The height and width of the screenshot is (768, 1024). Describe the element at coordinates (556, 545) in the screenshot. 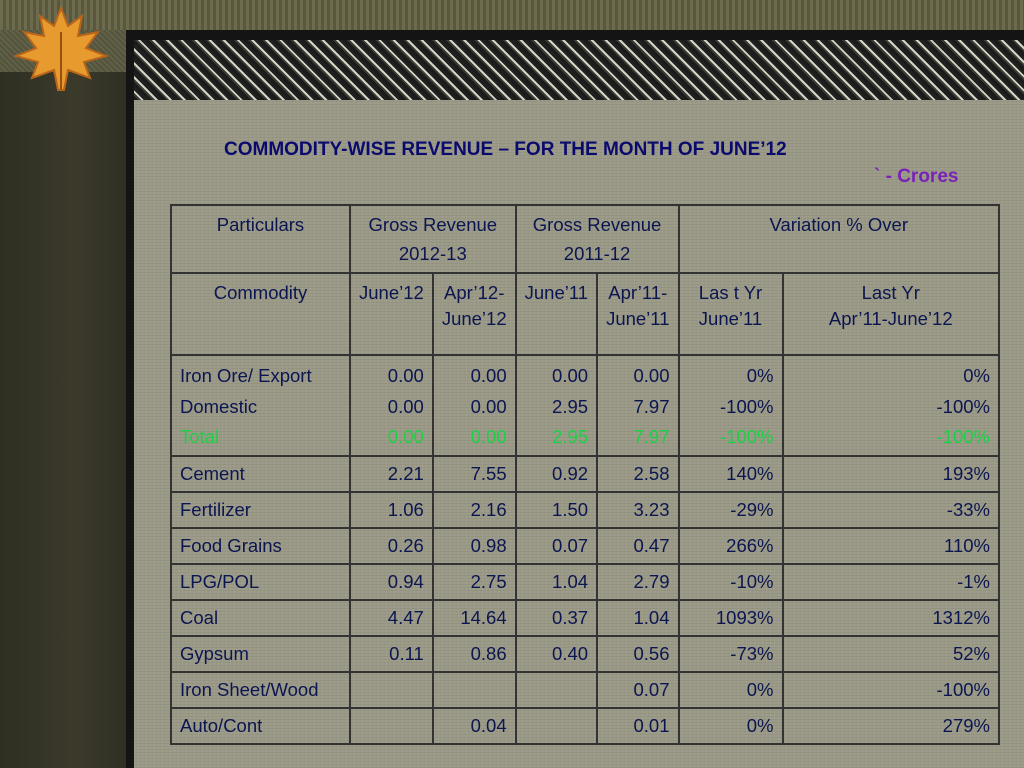

I see `row-june11: 0.07` at that location.